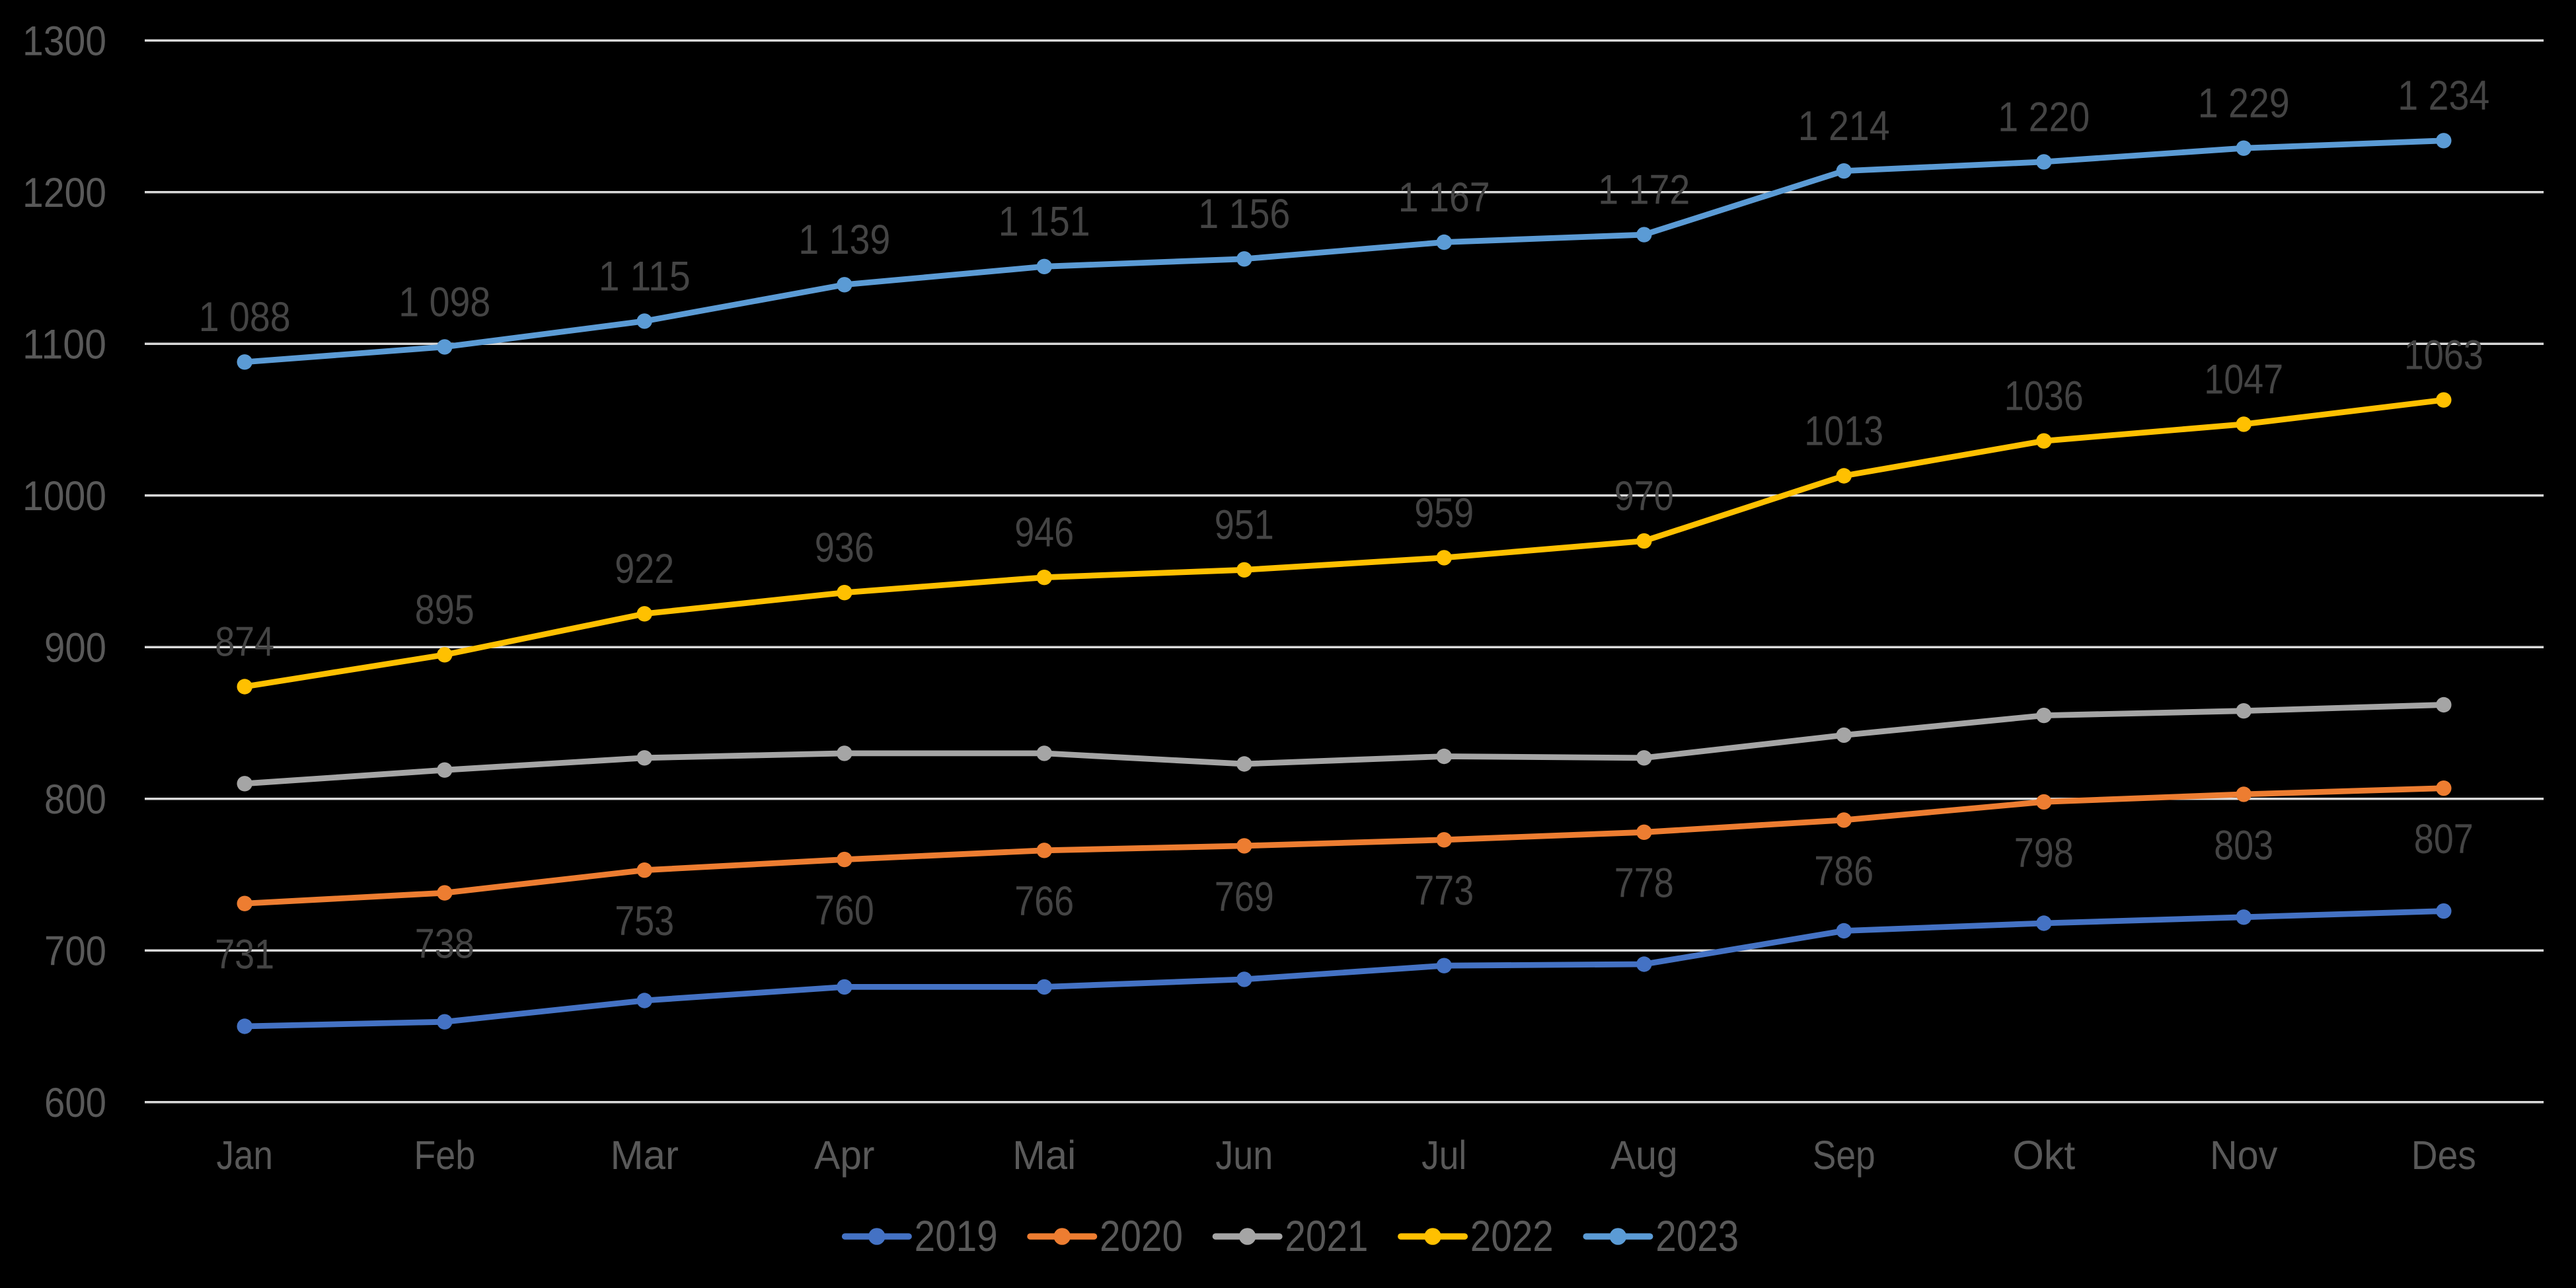 This screenshot has height=1288, width=2576. I want to click on svg-text: 1 139, so click(844, 240).